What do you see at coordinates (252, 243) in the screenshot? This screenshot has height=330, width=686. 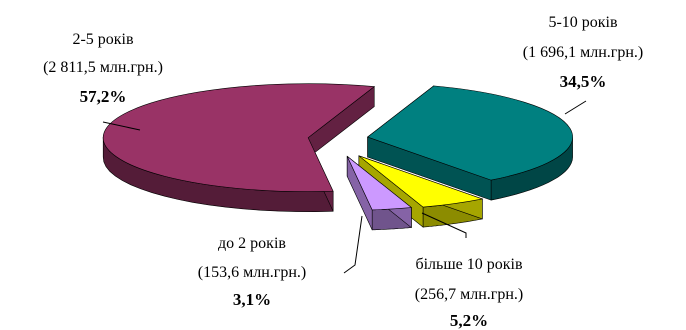 I see `label-under-2-category: до 2 років` at bounding box center [252, 243].